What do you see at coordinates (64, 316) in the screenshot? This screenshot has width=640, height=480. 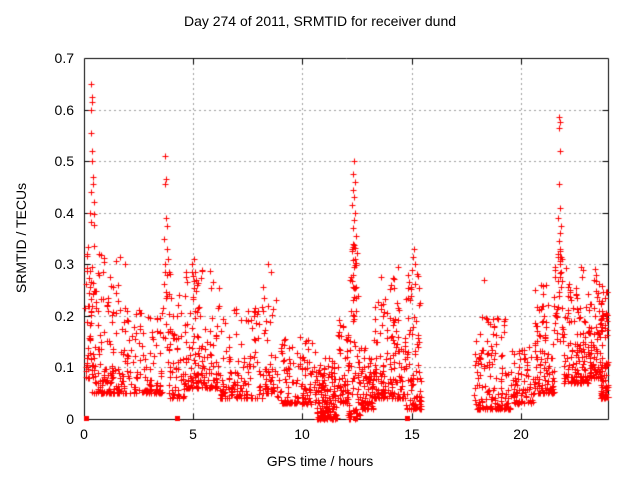 I see `y-tick-label: 0.2` at bounding box center [64, 316].